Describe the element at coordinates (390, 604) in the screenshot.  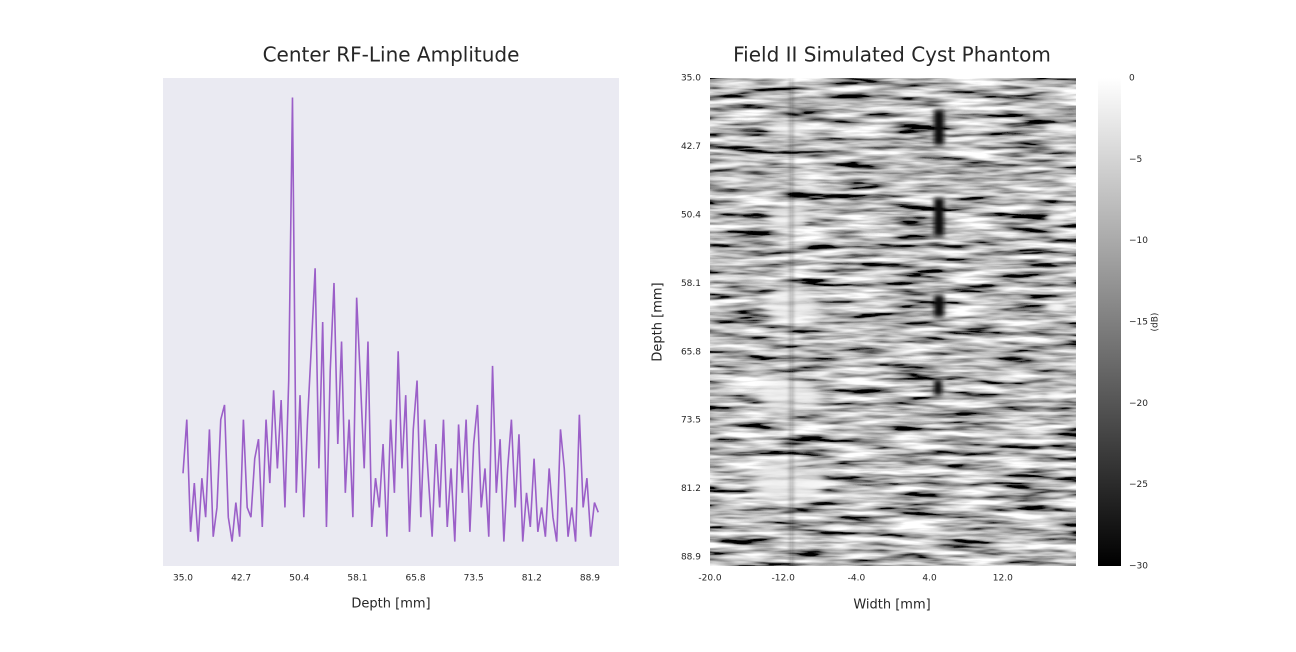
I see `left-x-label: Depth [mm]` at that location.